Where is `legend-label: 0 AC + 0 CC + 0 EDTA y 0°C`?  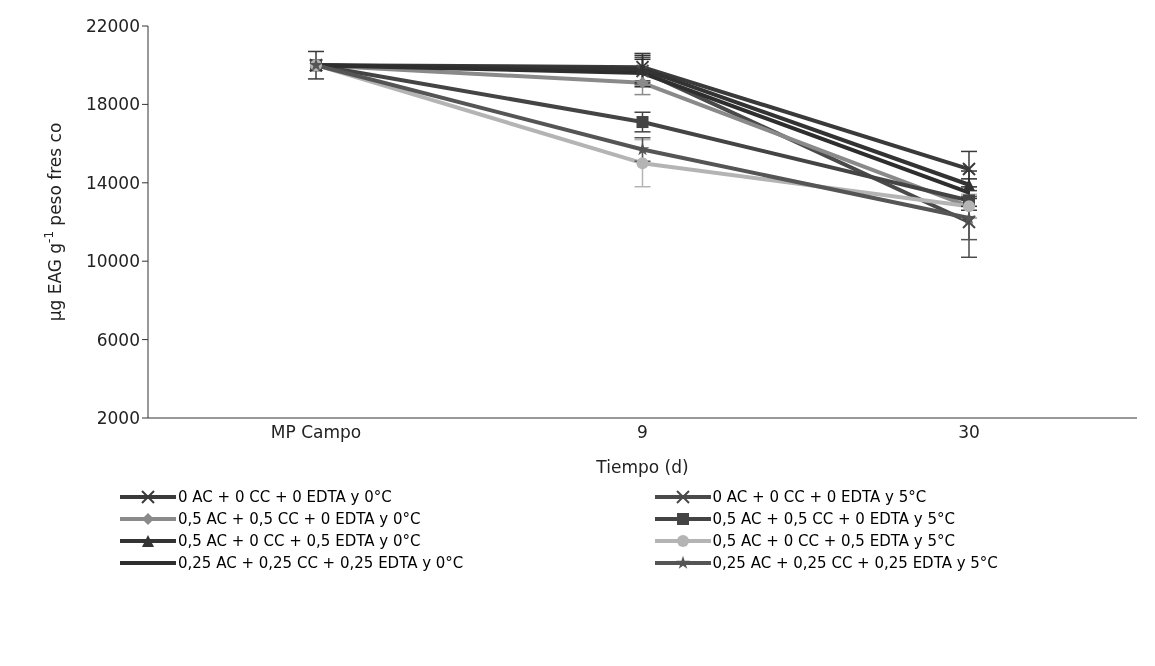
legend-label: 0 AC + 0 CC + 0 EDTA y 0°C is located at coordinates (285, 497).